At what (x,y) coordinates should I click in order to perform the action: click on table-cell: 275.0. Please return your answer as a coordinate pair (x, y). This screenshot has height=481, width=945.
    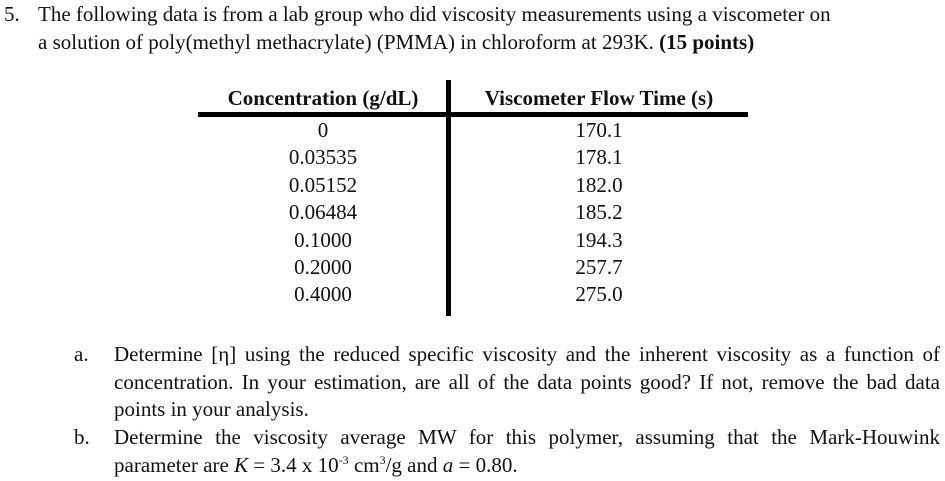
    Looking at the image, I should click on (599, 294).